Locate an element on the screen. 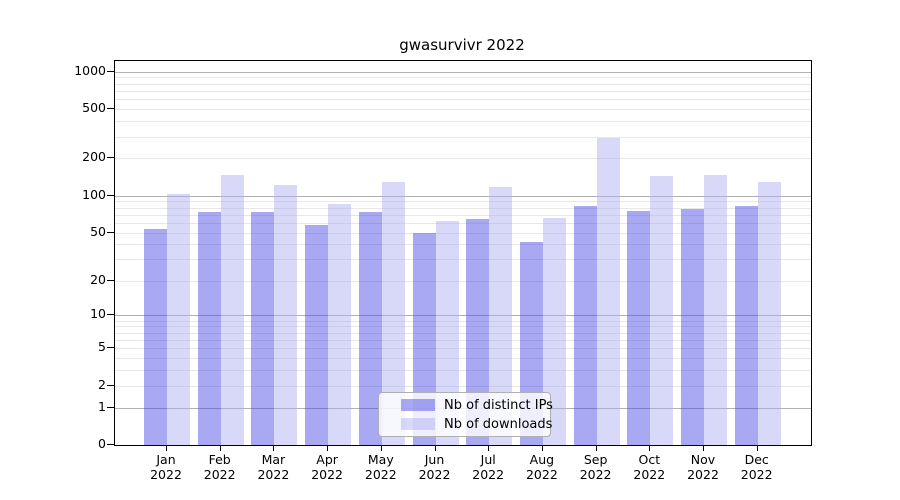  ytick-label-10: 10 is located at coordinates (98, 314).